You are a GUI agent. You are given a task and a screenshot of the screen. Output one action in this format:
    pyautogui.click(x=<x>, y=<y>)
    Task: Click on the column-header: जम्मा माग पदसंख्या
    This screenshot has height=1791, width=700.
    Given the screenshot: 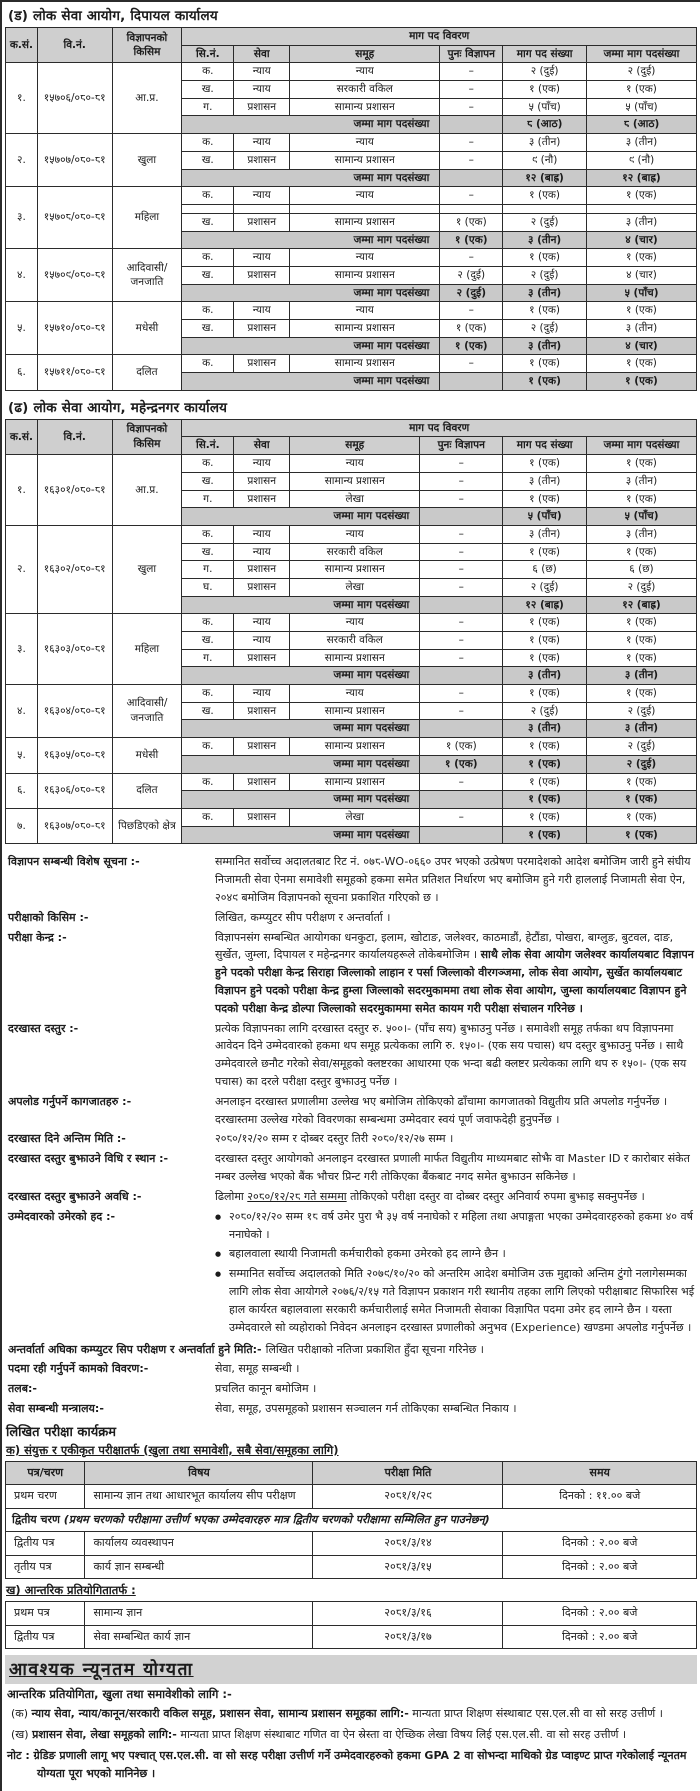 What is the action you would take?
    pyautogui.click(x=641, y=446)
    